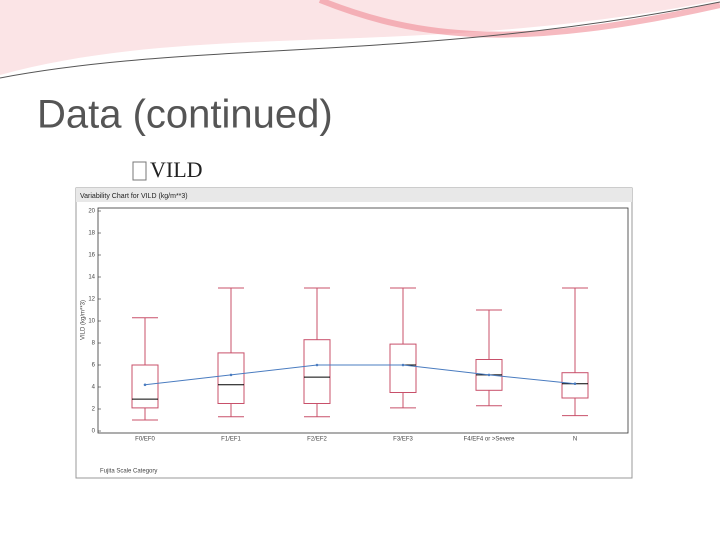 The width and height of the screenshot is (720, 540). I want to click on y-axis-label: VILD (kg/m**3), so click(84, 320).